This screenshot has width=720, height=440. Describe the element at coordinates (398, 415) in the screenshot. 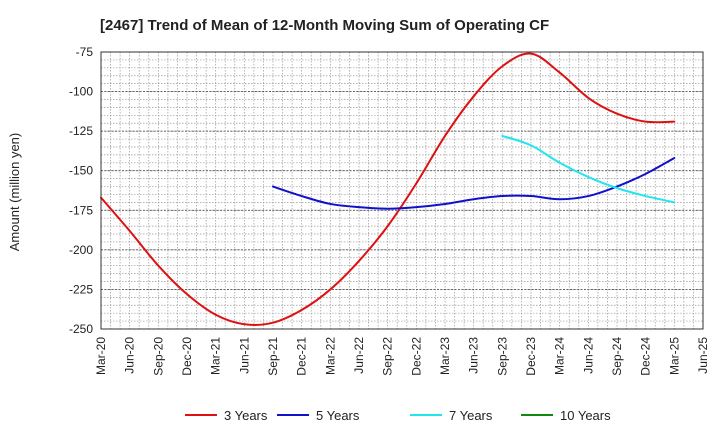

I see `legend: 3 Years 5 Years 7 Years 10 Years` at that location.